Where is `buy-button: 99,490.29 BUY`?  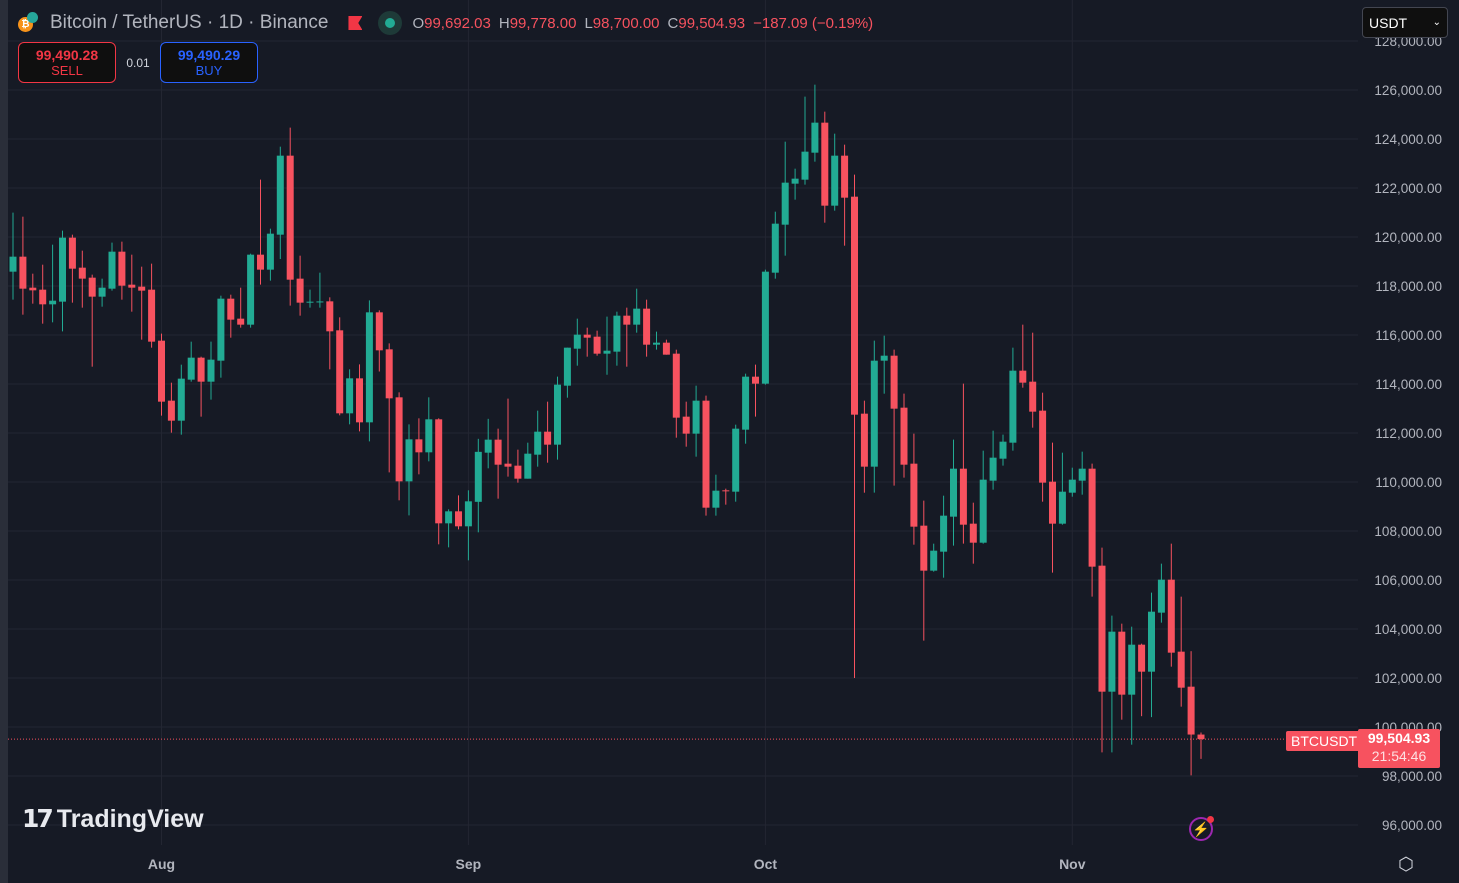
buy-button: 99,490.29 BUY is located at coordinates (209, 62).